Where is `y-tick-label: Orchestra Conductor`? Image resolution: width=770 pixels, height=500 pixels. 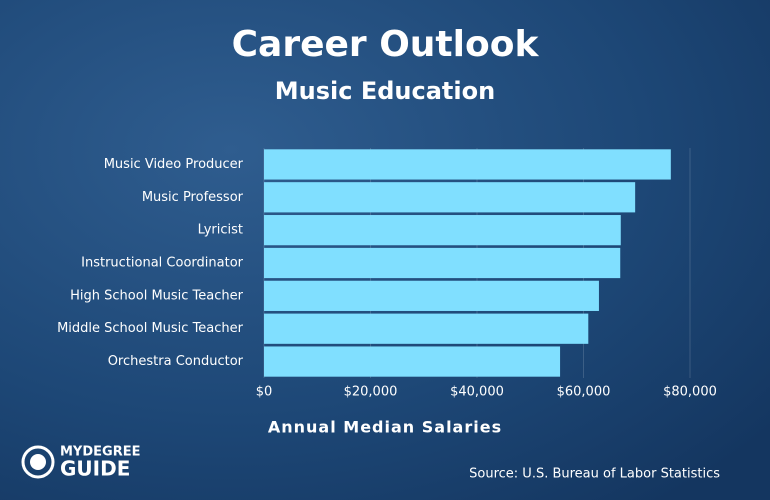
y-tick-label: Orchestra Conductor is located at coordinates (176, 361).